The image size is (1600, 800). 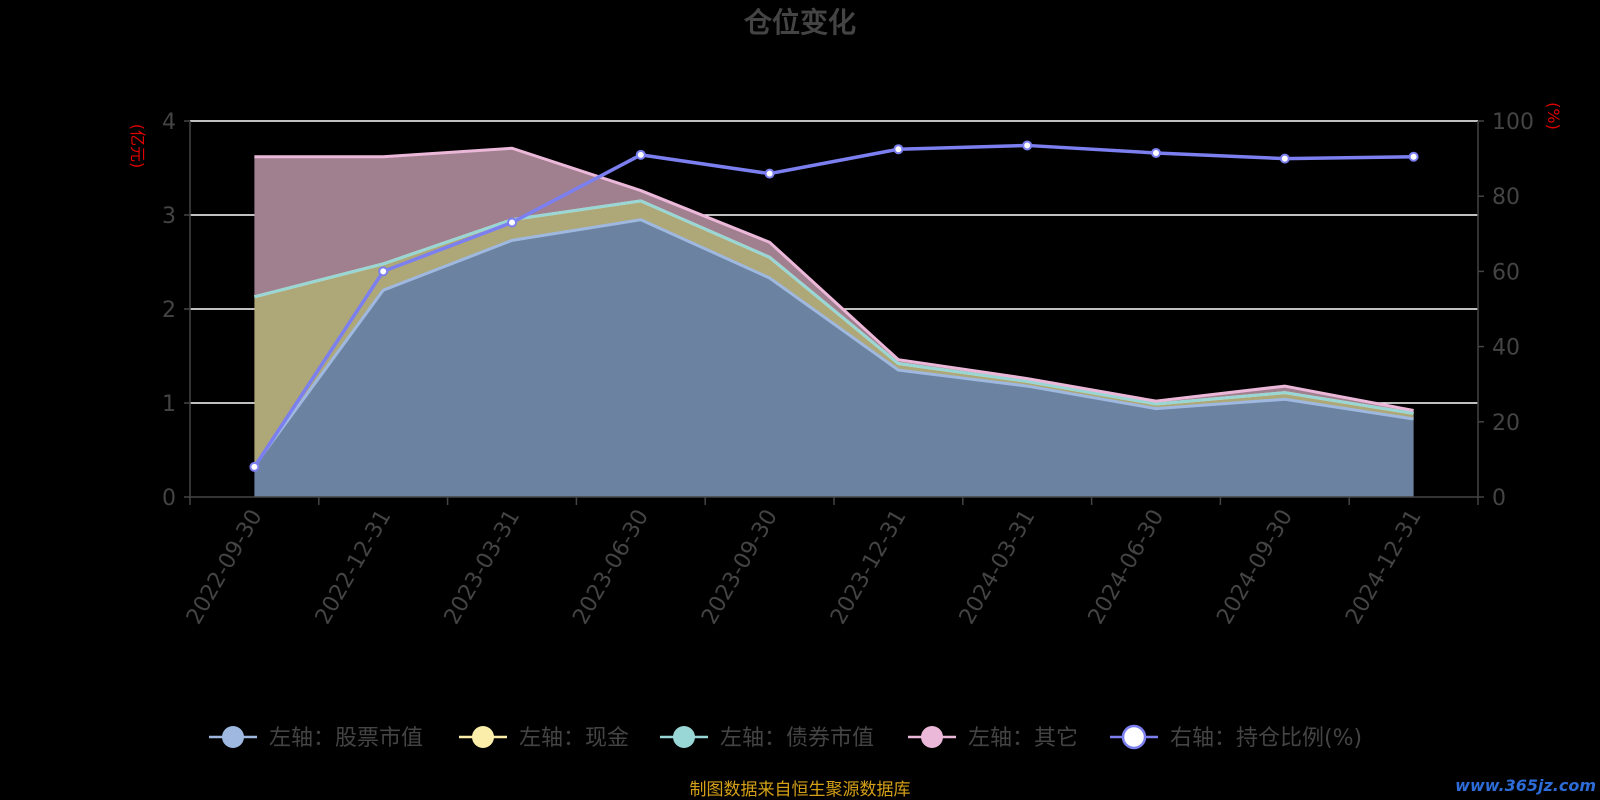 What do you see at coordinates (1553, 116) in the screenshot?
I see `right-axis-unit: (%)` at bounding box center [1553, 116].